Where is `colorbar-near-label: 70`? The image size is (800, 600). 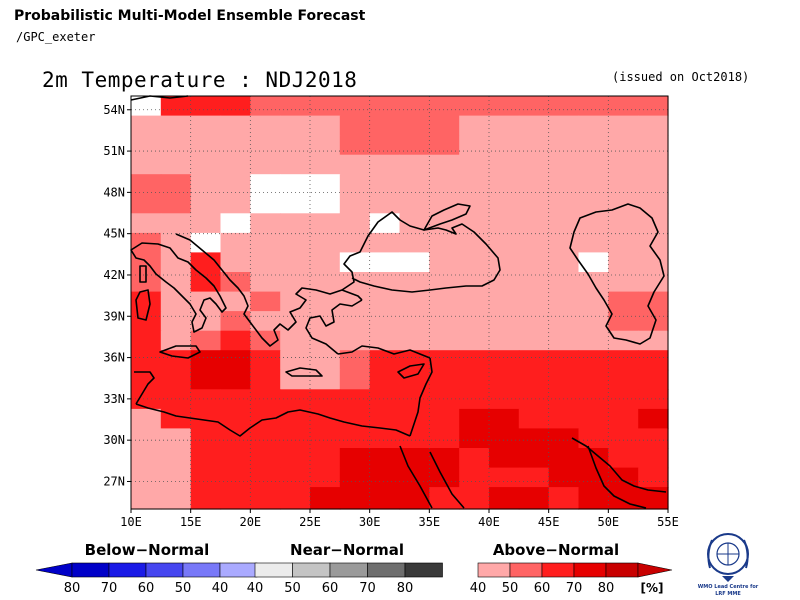
colorbar-near-label: 70 is located at coordinates (367, 588).